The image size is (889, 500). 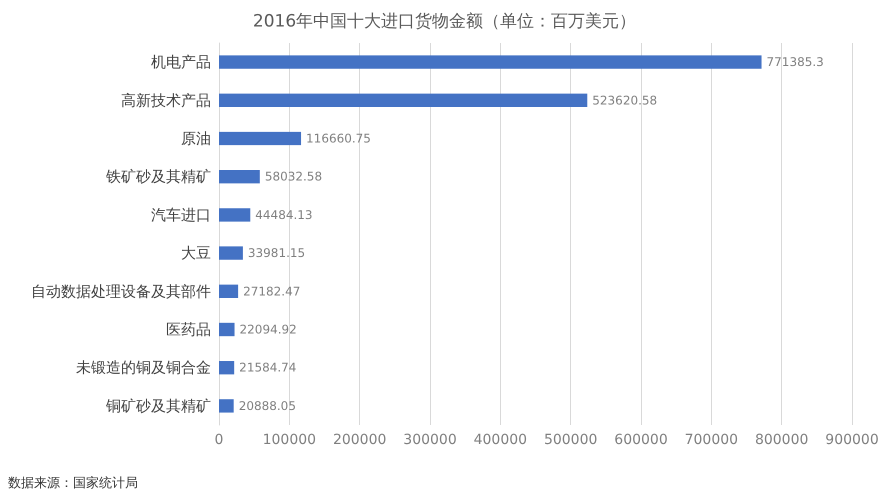 What do you see at coordinates (641, 440) in the screenshot?
I see `x-tick-label: 600000` at bounding box center [641, 440].